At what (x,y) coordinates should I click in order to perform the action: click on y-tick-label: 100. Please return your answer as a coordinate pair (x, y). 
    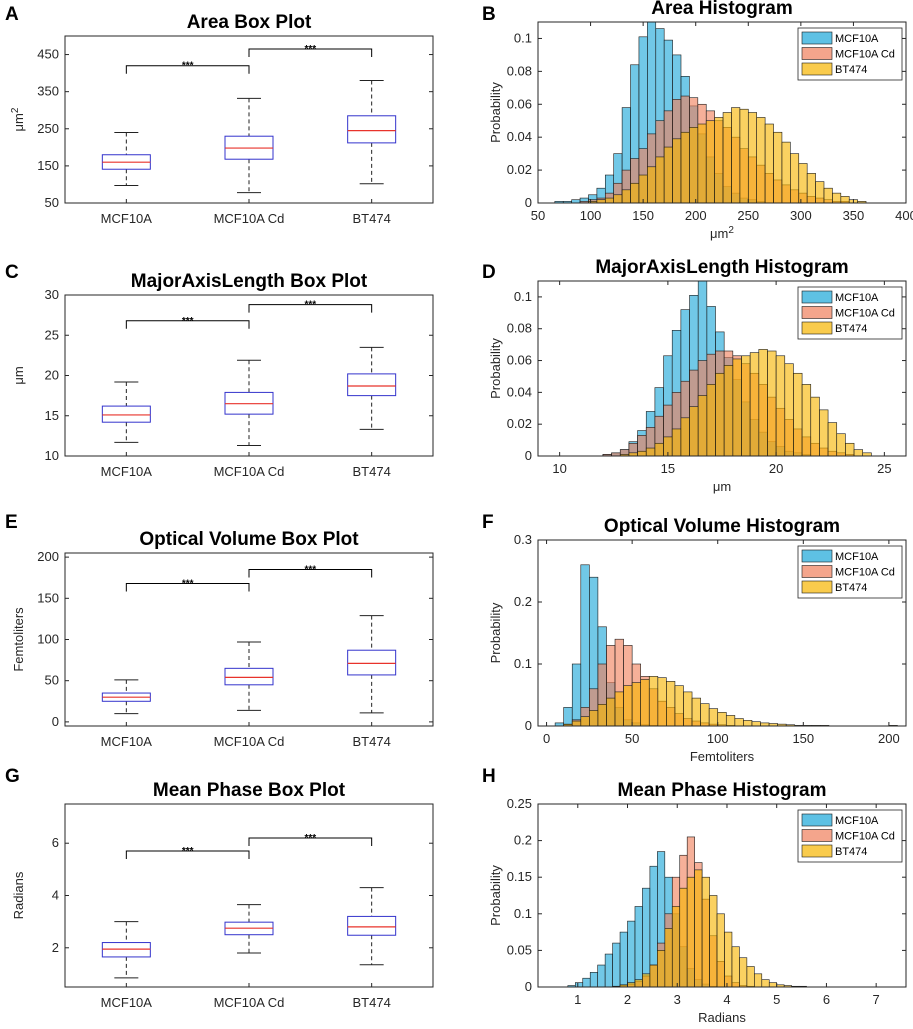
    Looking at the image, I should click on (48, 639).